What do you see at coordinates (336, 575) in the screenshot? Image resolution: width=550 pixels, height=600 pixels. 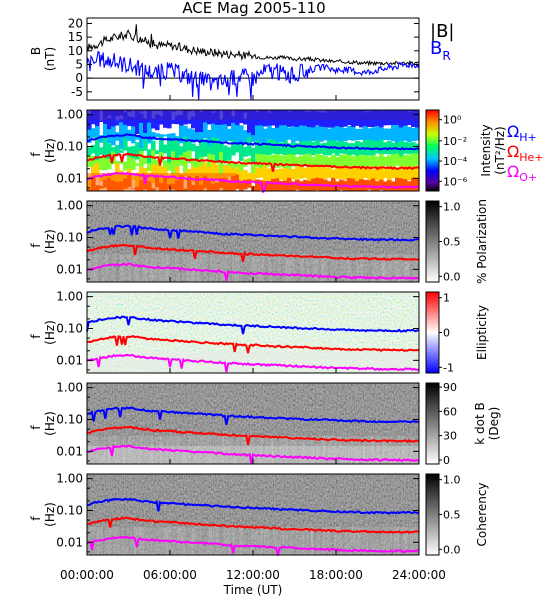 I see `time-tick-label: 18:00:00` at bounding box center [336, 575].